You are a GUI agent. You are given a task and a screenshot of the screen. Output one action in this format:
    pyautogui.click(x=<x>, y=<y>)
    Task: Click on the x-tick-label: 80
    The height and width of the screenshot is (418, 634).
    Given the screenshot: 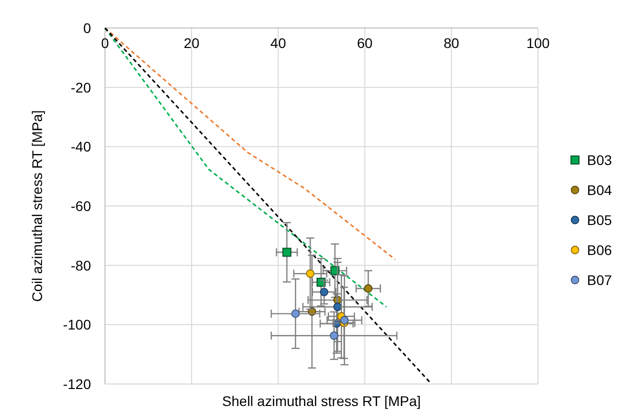 What is the action you would take?
    pyautogui.click(x=452, y=43)
    